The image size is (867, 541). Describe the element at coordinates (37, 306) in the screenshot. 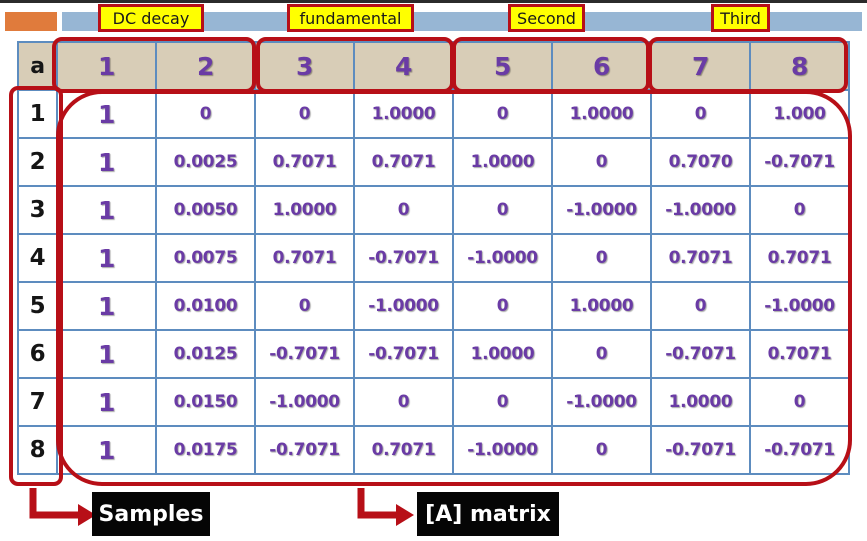

I see `sample-index-cell: 5` at that location.